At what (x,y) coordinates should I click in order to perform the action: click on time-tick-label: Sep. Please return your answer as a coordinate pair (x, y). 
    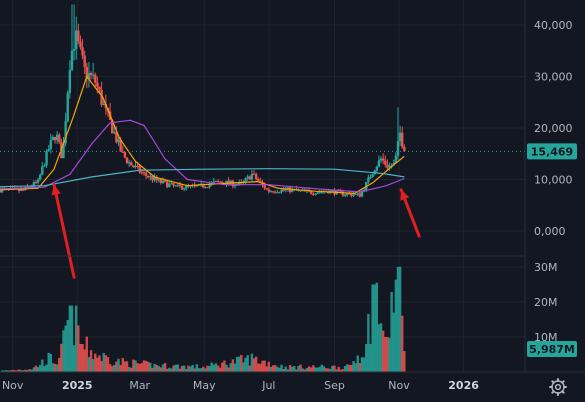
    Looking at the image, I should click on (334, 385).